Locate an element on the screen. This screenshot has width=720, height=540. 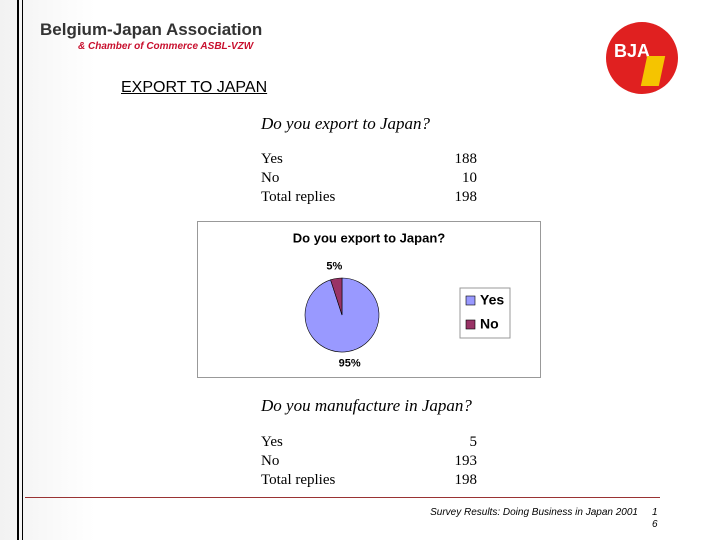
slide-title: EXPORT TO JAPAN is located at coordinates (194, 87).